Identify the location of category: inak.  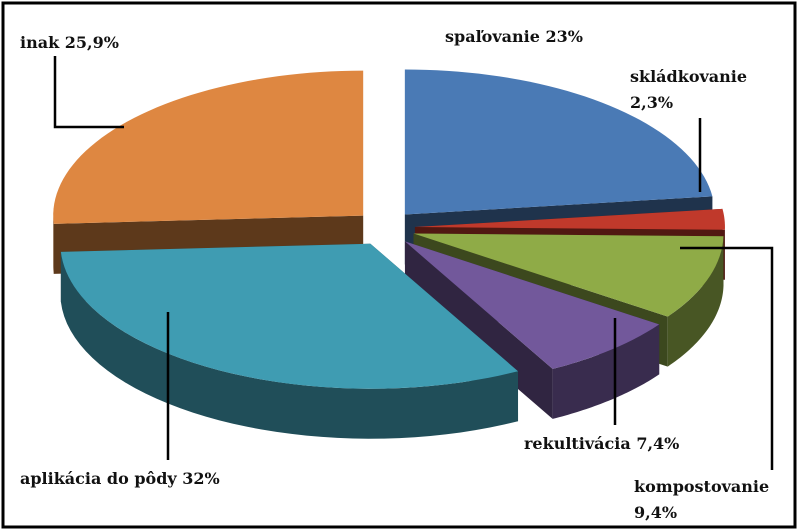
(40, 42).